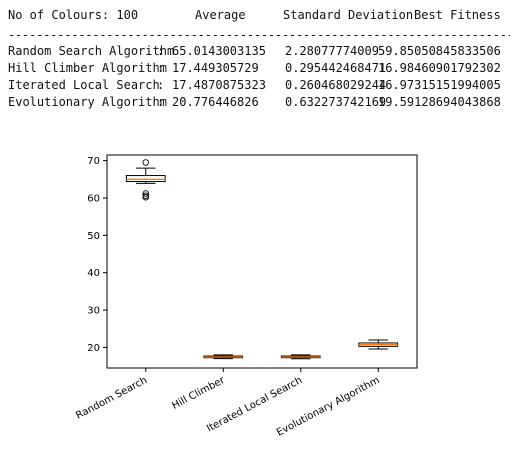 Image resolution: width=513 pixels, height=451 pixels. I want to click on colours-label: No of Colours: 100, so click(73, 15).